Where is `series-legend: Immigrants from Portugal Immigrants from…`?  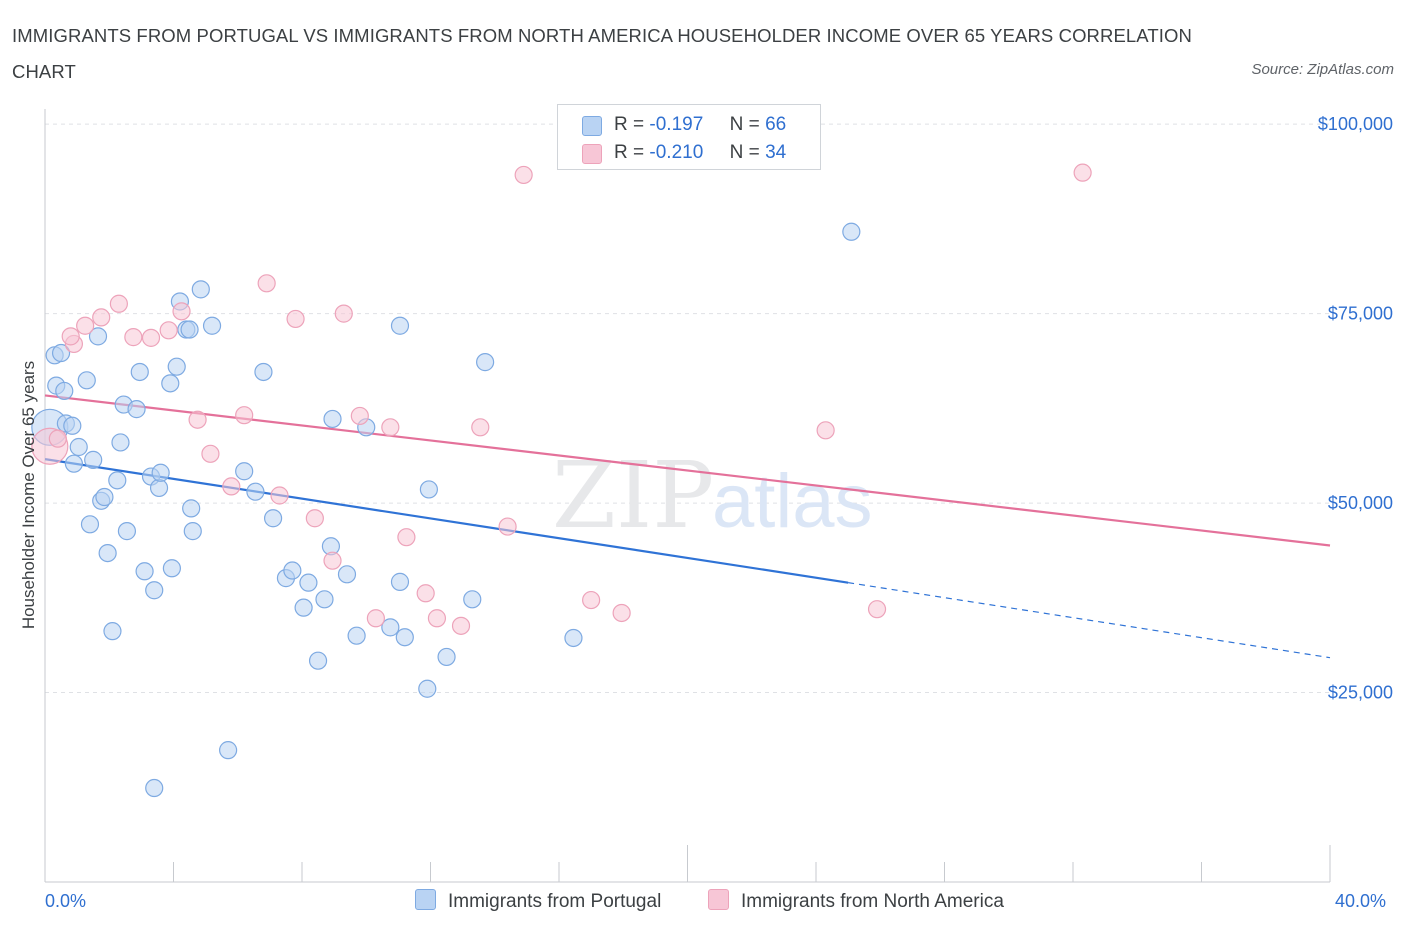 series-legend: Immigrants from Portugal Immigrants from… is located at coordinates (703, 903).